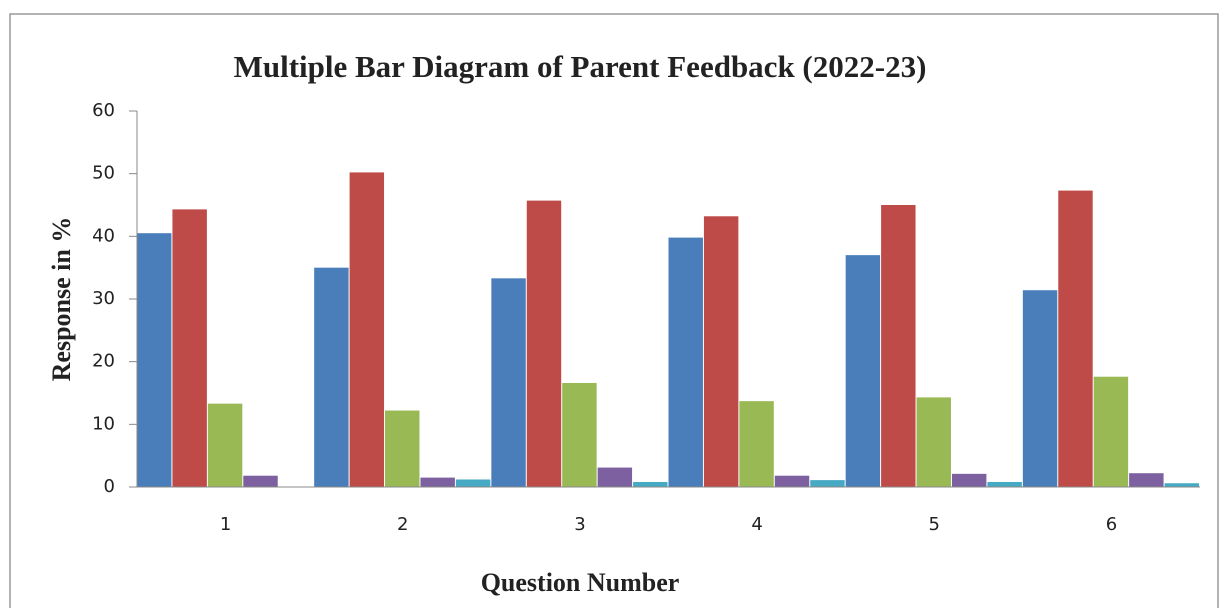 Image resolution: width=1222 pixels, height=608 pixels. What do you see at coordinates (109, 486) in the screenshot?
I see `y-tick-label: 0` at bounding box center [109, 486].